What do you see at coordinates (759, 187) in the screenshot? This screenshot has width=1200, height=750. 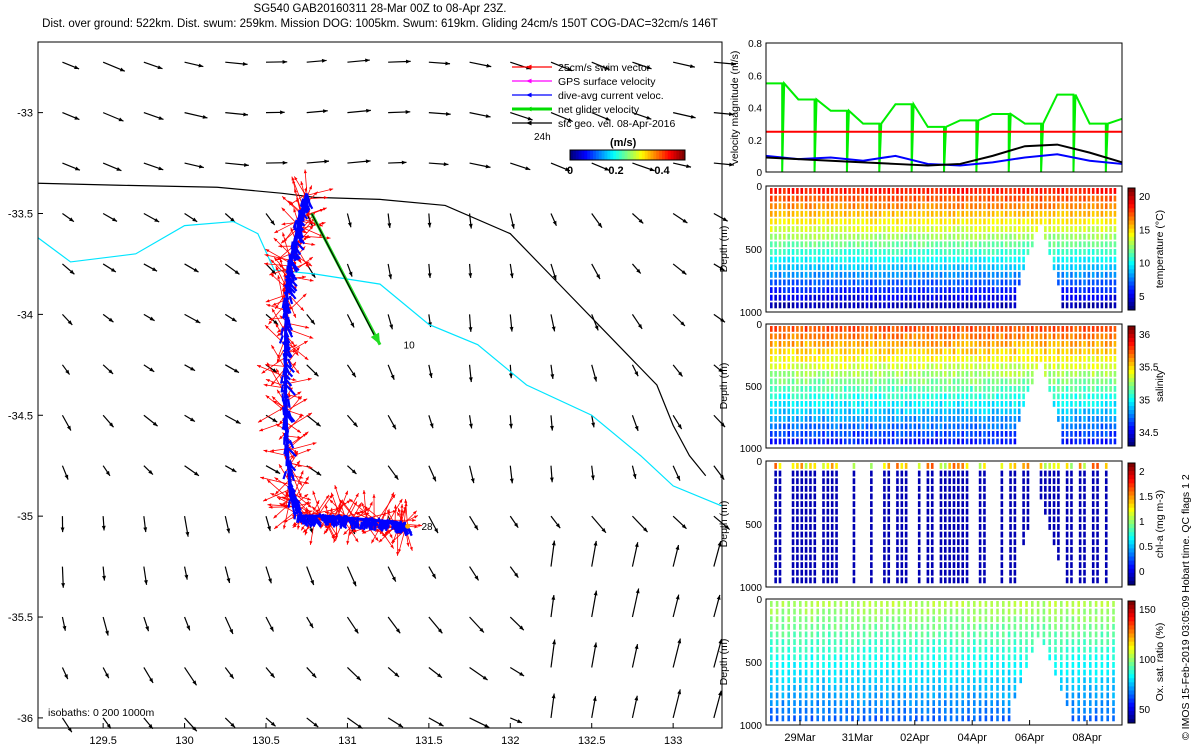 I see `section-y-tick-label: 0` at bounding box center [759, 187].